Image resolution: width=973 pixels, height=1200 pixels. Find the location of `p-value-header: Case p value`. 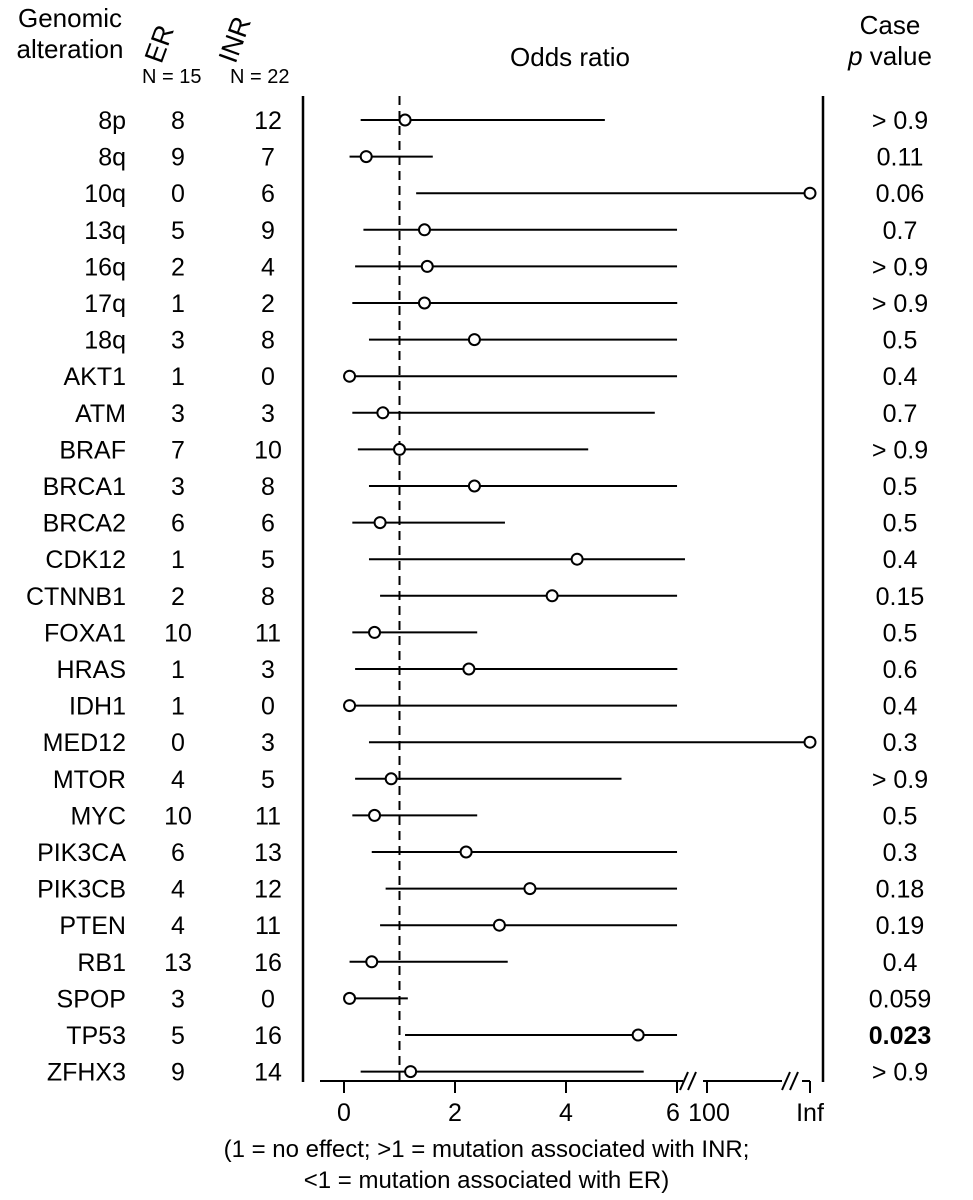

p-value-header: Case p value is located at coordinates (890, 41).